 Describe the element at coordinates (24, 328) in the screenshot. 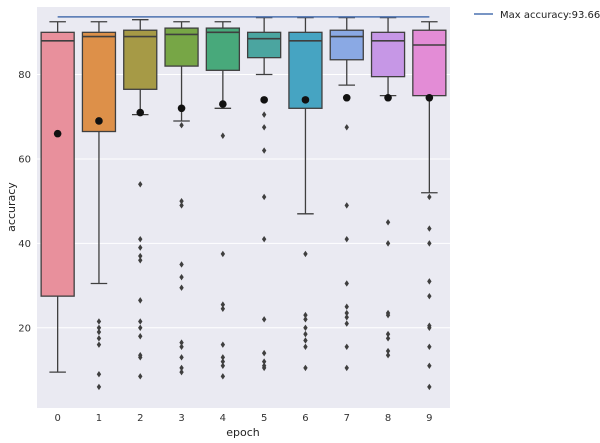

I see `y-tick-label: 20` at that location.